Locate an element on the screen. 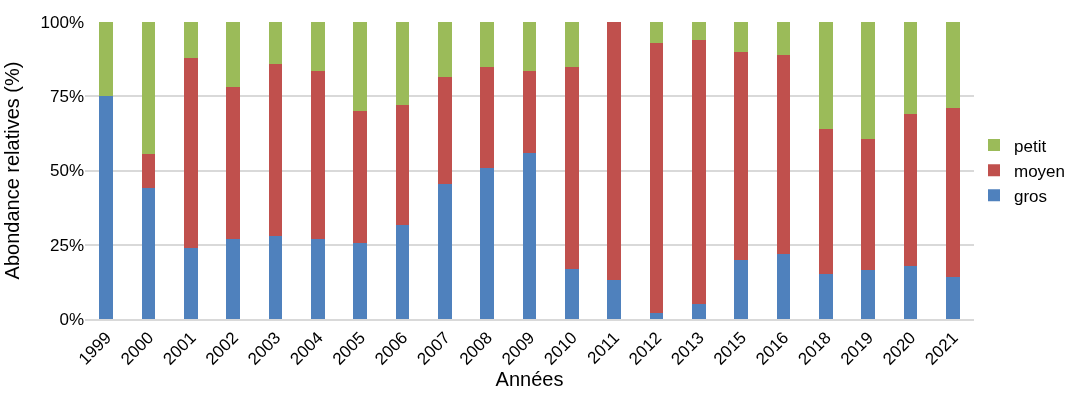 Image resolution: width=1083 pixels, height=414 pixels. y-axis-title: Abondance relatives (%) is located at coordinates (12, 170).